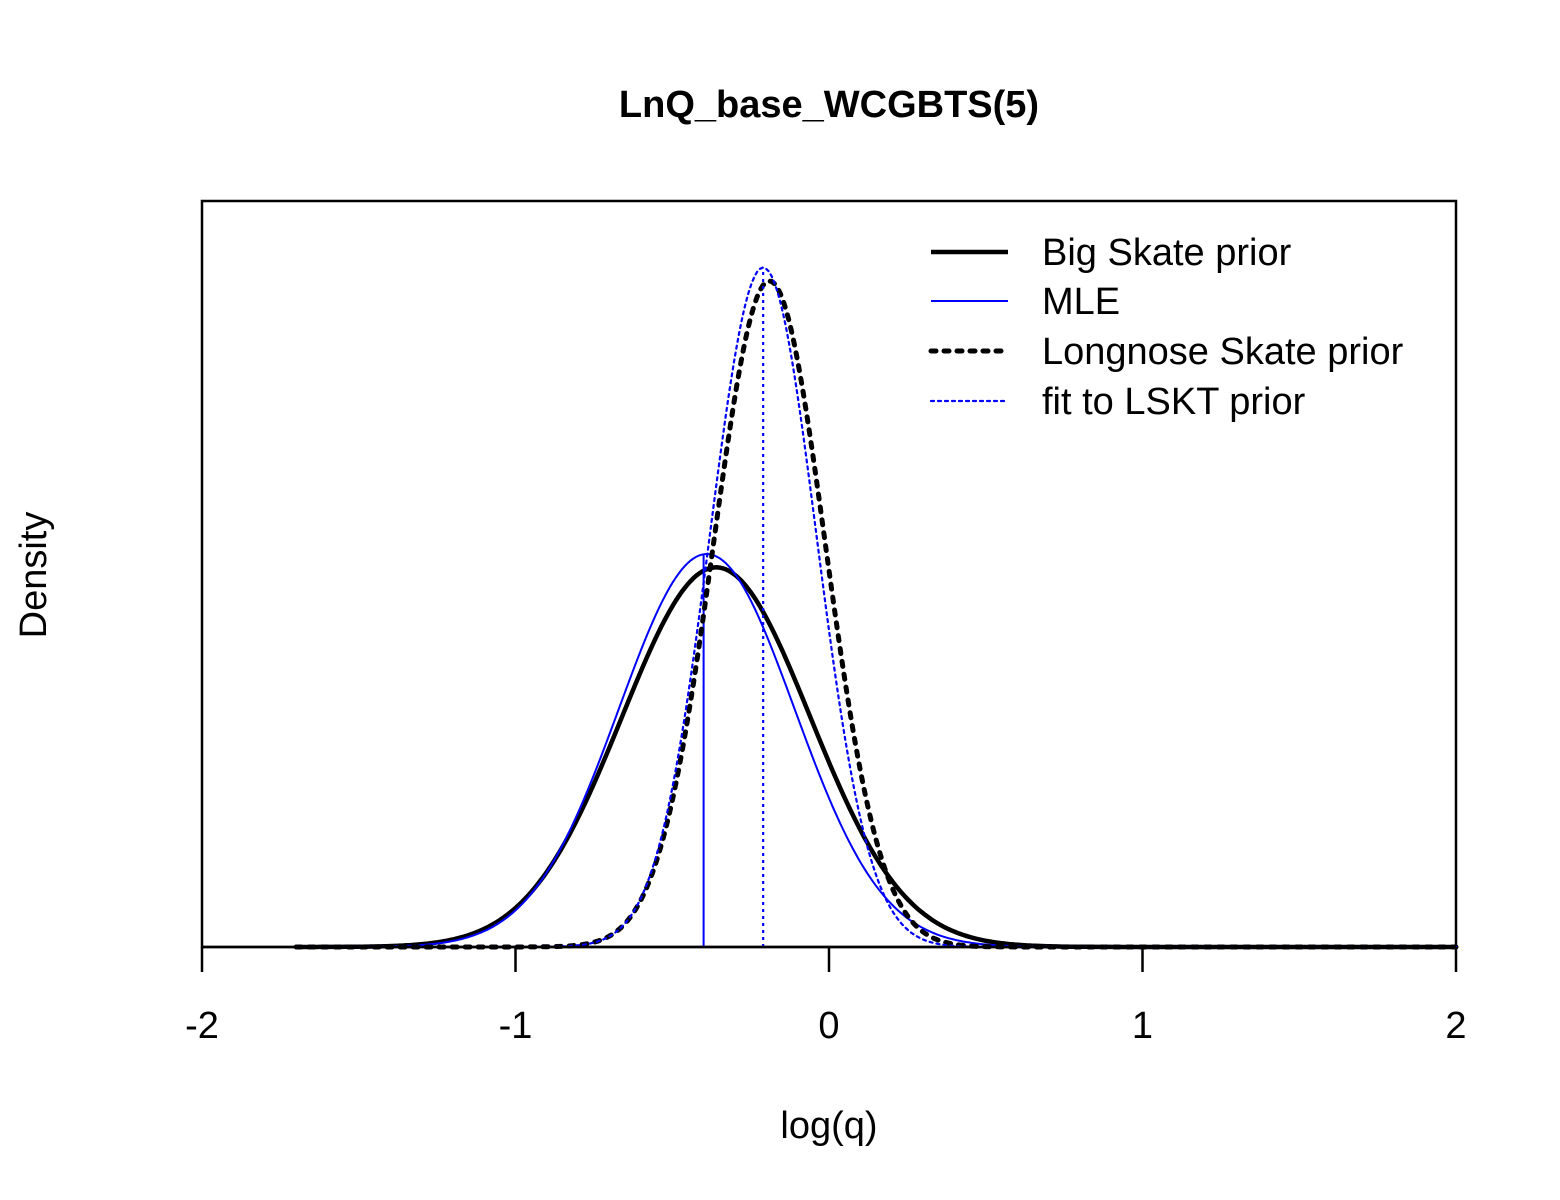 The width and height of the screenshot is (1560, 1200). Describe the element at coordinates (1174, 402) in the screenshot. I see `legend-label: fit to LSKT prior` at that location.